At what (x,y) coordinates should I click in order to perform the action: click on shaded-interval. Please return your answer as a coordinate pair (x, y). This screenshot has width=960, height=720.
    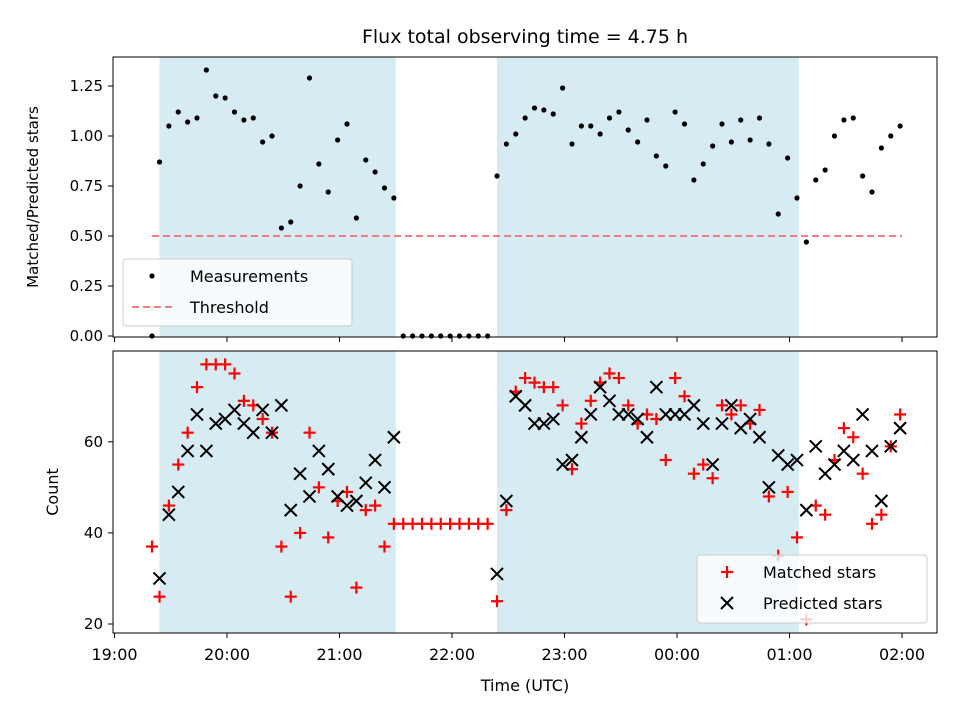
    Looking at the image, I should click on (648, 197).